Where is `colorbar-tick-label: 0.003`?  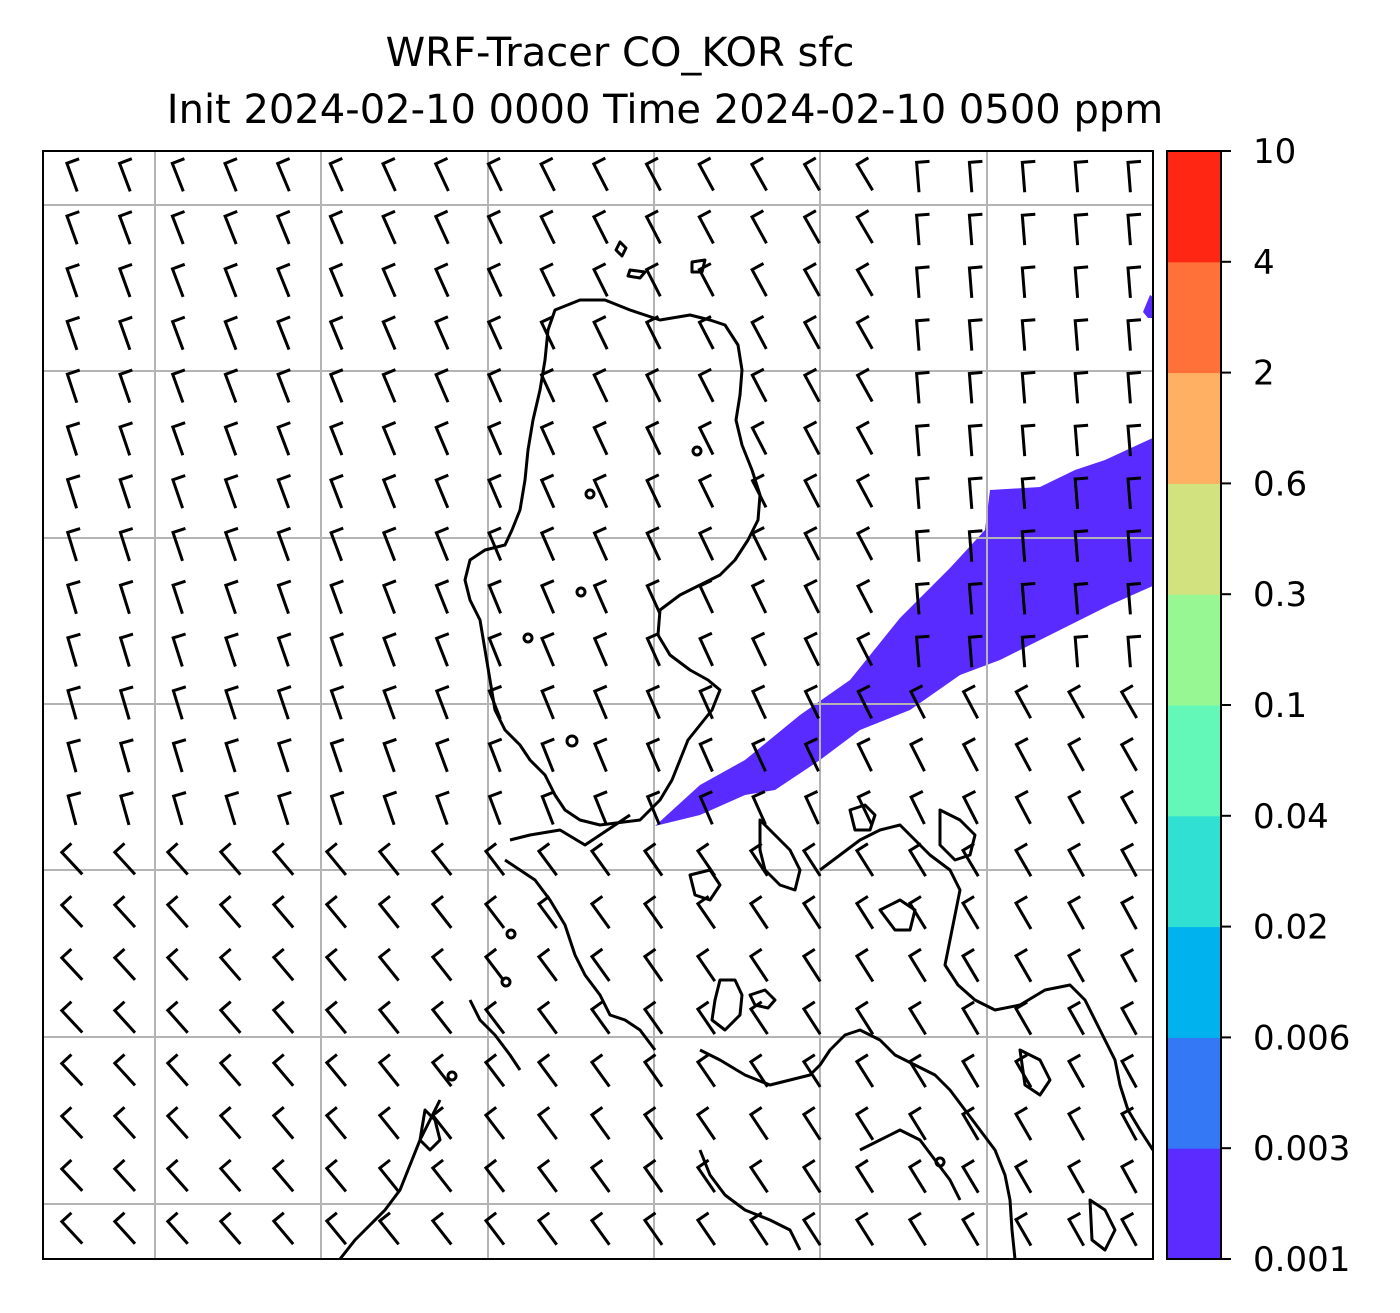
colorbar-tick-label: 0.003 is located at coordinates (1301, 1149).